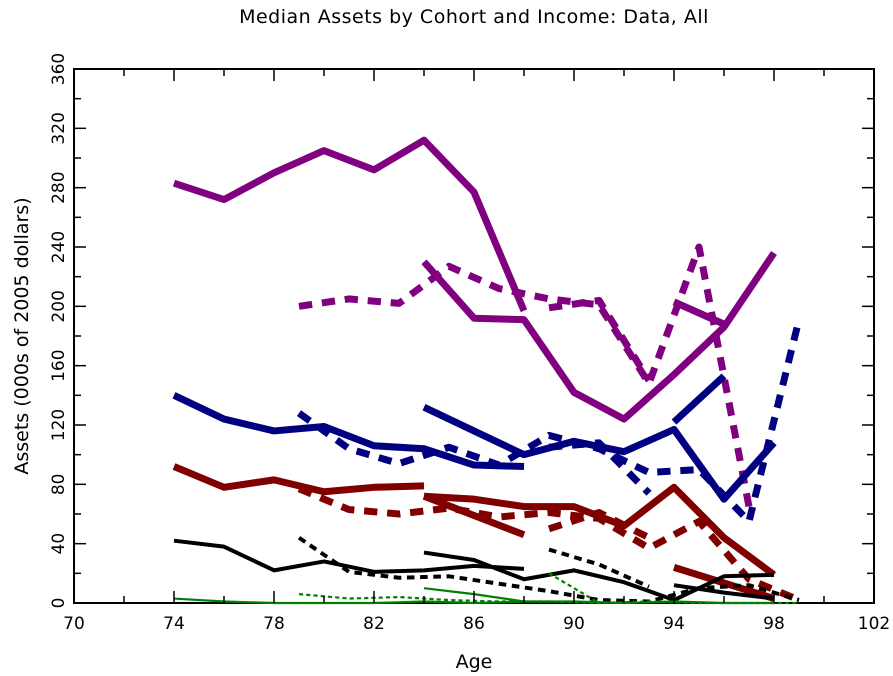 The height and width of the screenshot is (676, 893). I want to click on y-tick-label: 120, so click(59, 425).